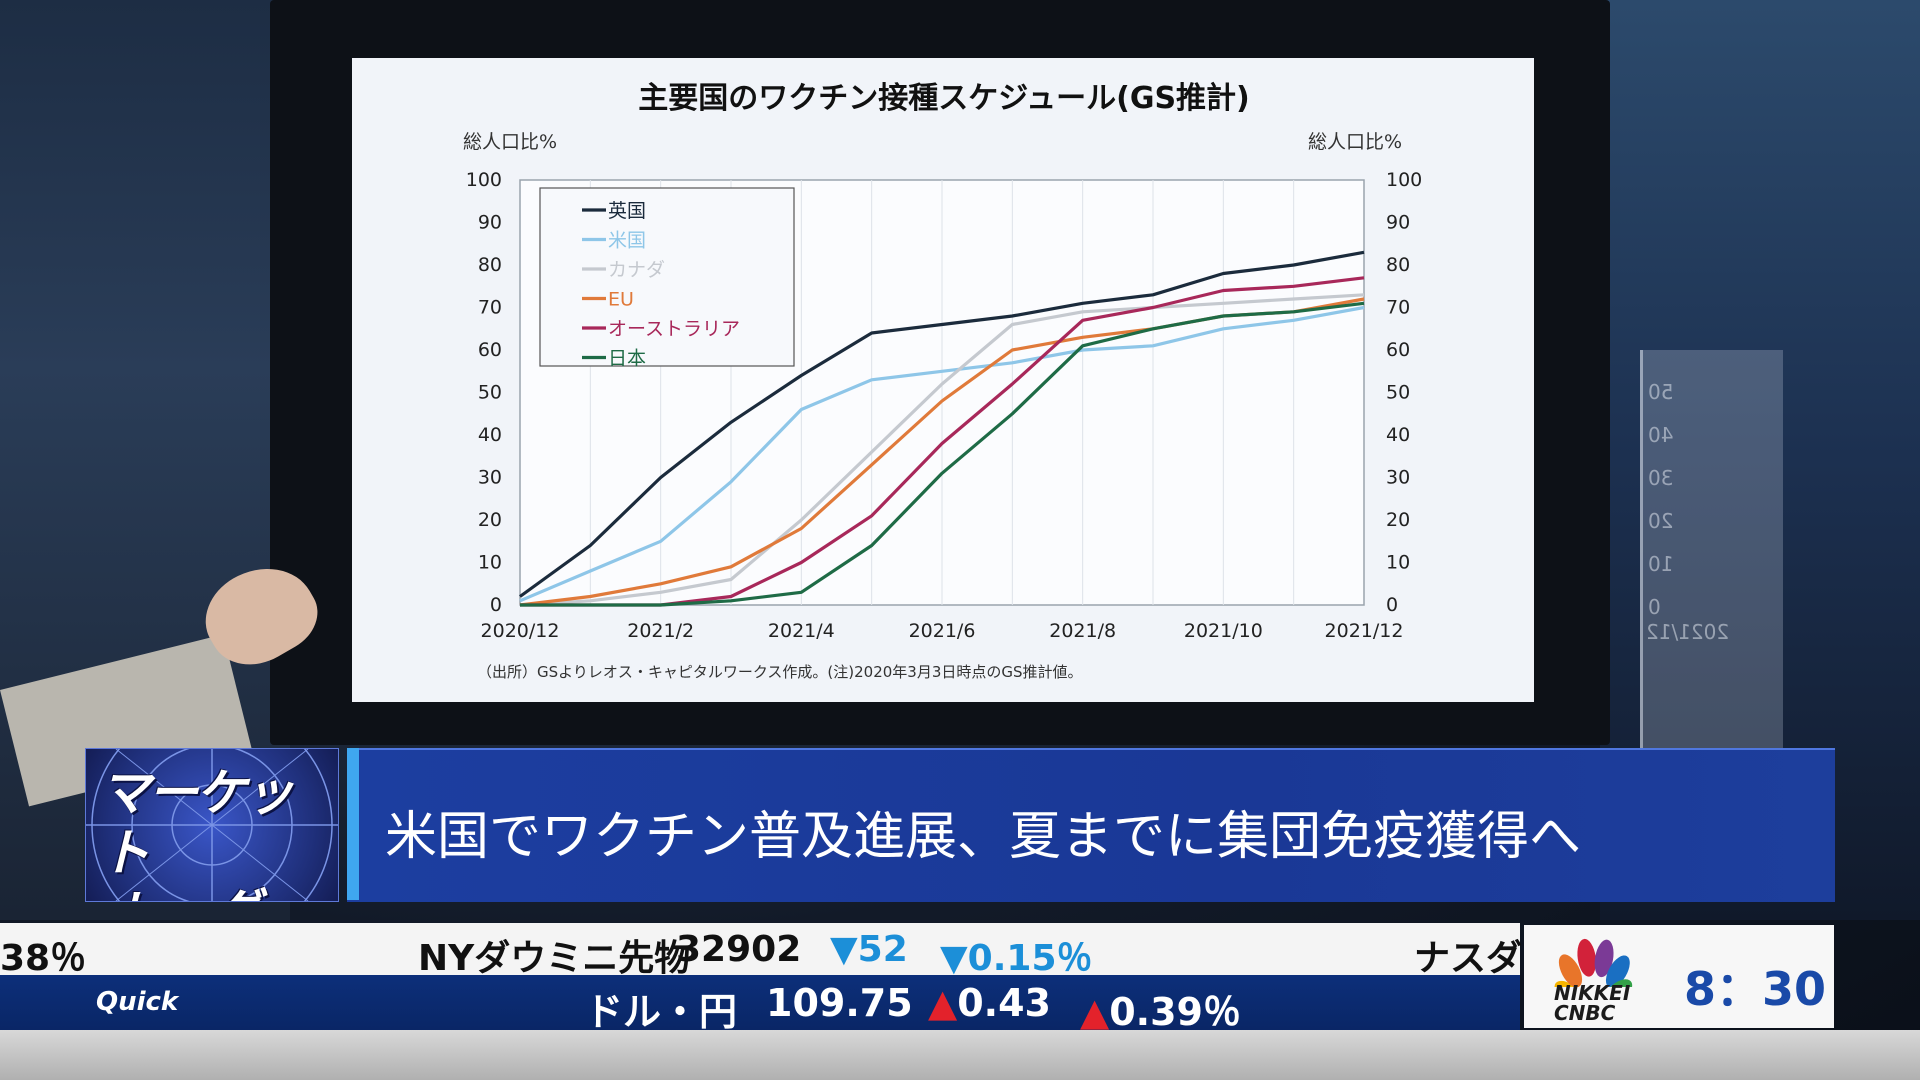 This screenshot has width=1920, height=1080. I want to click on ticker-bottom-pct: ▲0.39％, so click(1160, 1012).